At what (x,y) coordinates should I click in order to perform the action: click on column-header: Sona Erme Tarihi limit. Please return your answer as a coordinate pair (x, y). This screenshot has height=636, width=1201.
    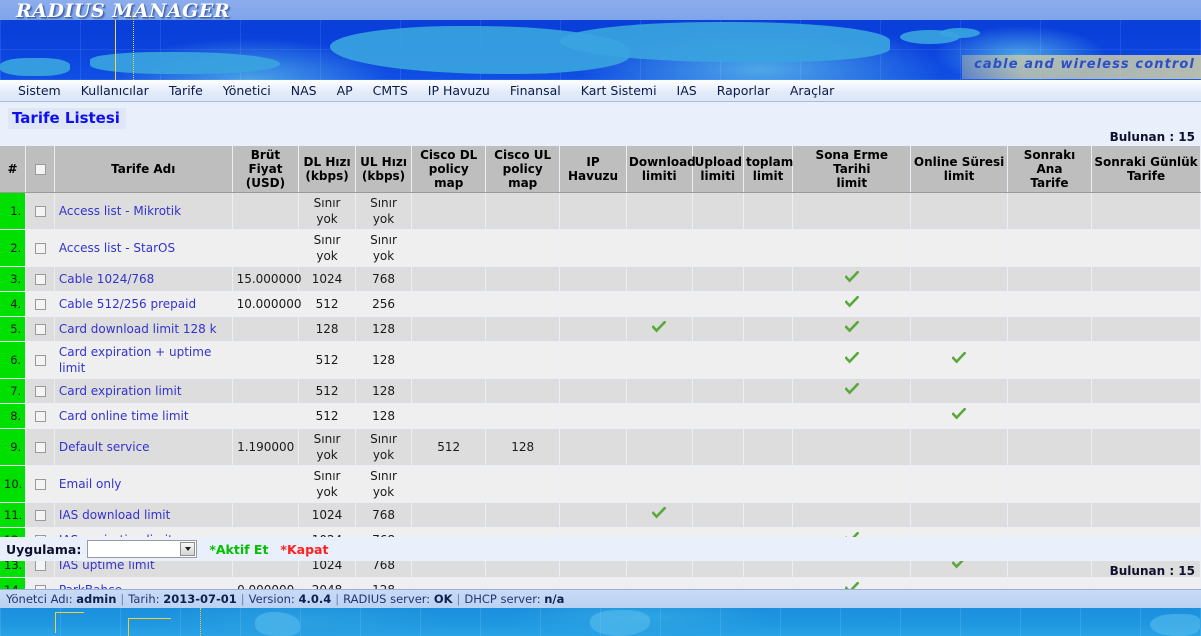
    Looking at the image, I should click on (852, 169).